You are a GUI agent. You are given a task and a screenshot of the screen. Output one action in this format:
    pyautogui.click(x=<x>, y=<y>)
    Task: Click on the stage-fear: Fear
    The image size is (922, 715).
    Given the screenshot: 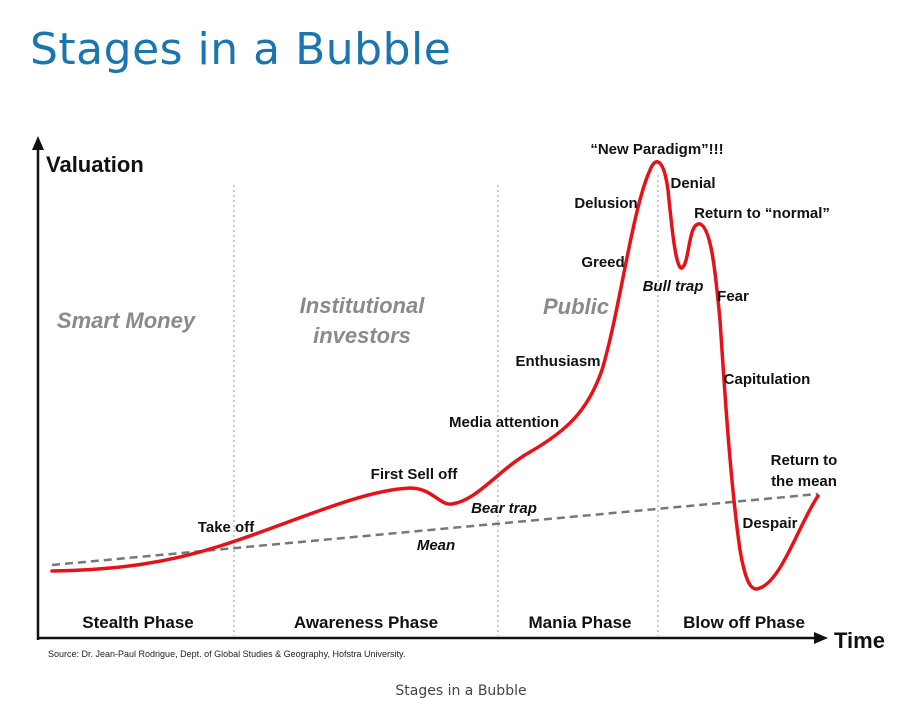 What is the action you would take?
    pyautogui.click(x=733, y=296)
    